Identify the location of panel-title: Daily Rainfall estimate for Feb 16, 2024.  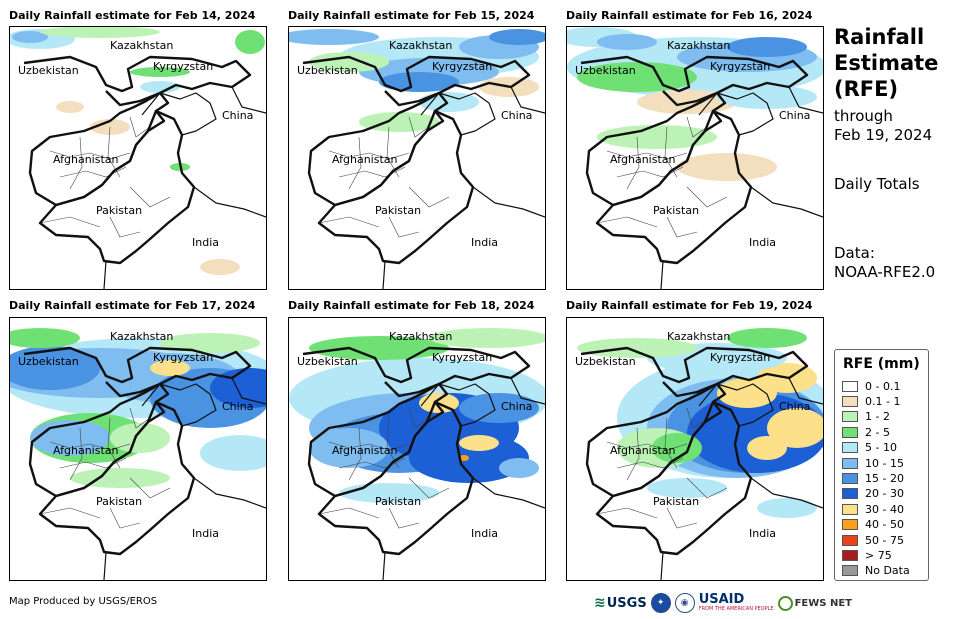
(689, 15).